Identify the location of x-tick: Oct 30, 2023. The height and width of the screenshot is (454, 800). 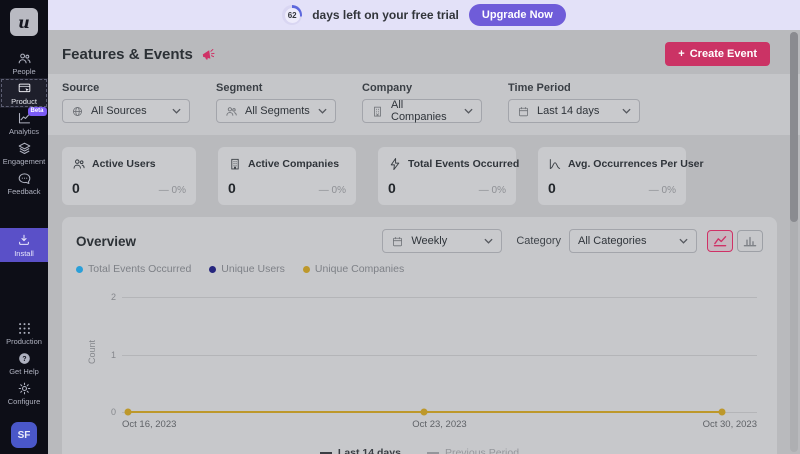
(729, 424).